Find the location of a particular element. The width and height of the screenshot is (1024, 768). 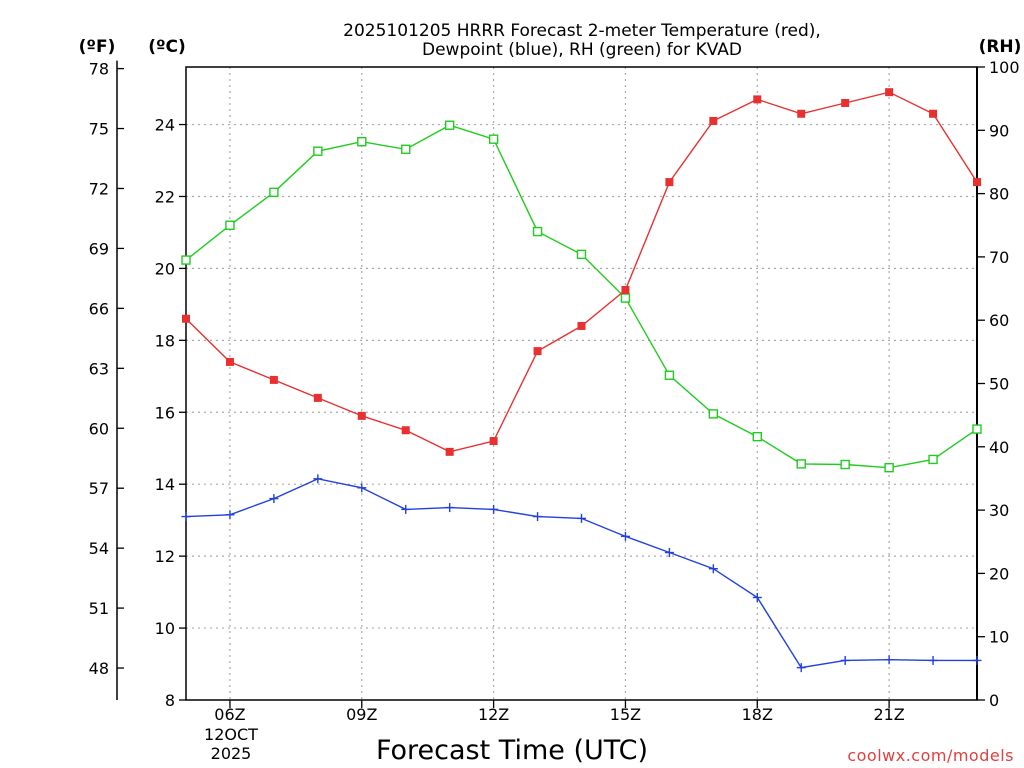

x-tick-label: 18Z is located at coordinates (757, 714).